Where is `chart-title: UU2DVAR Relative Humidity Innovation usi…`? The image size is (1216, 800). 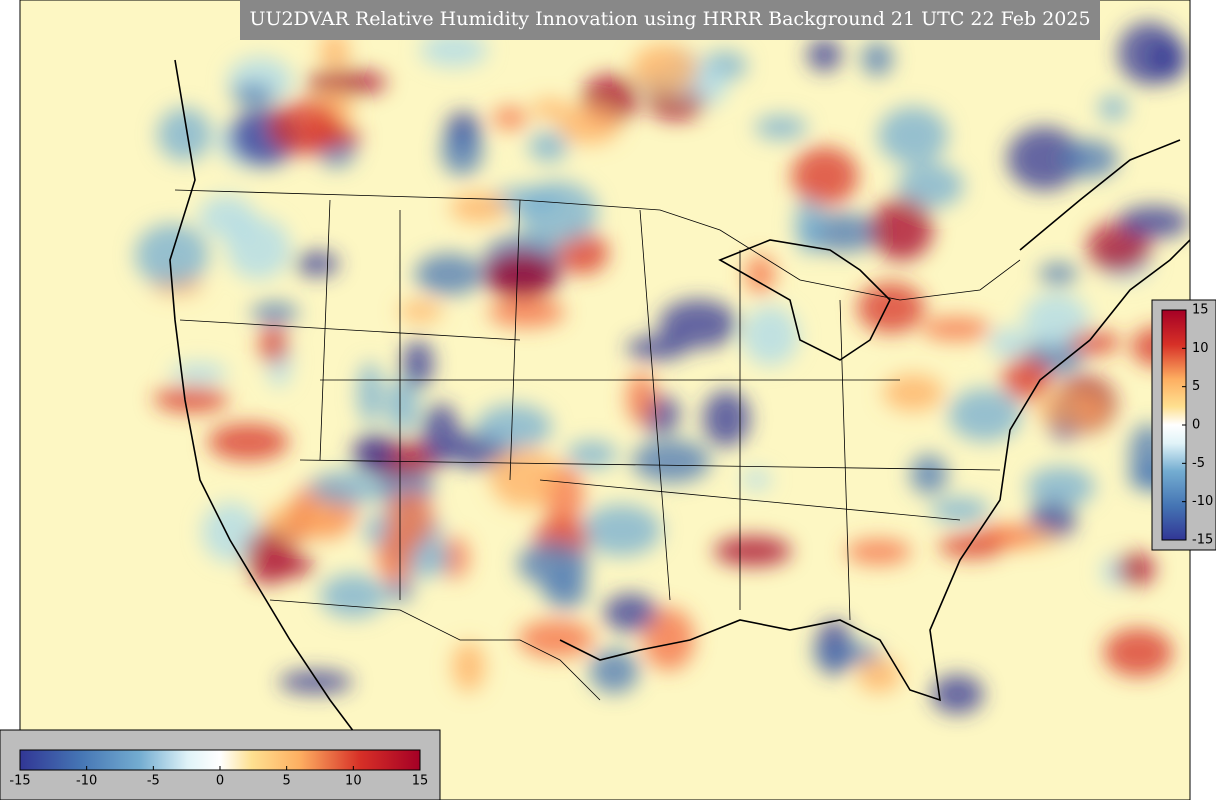 chart-title: UU2DVAR Relative Humidity Innovation usi… is located at coordinates (669, 19).